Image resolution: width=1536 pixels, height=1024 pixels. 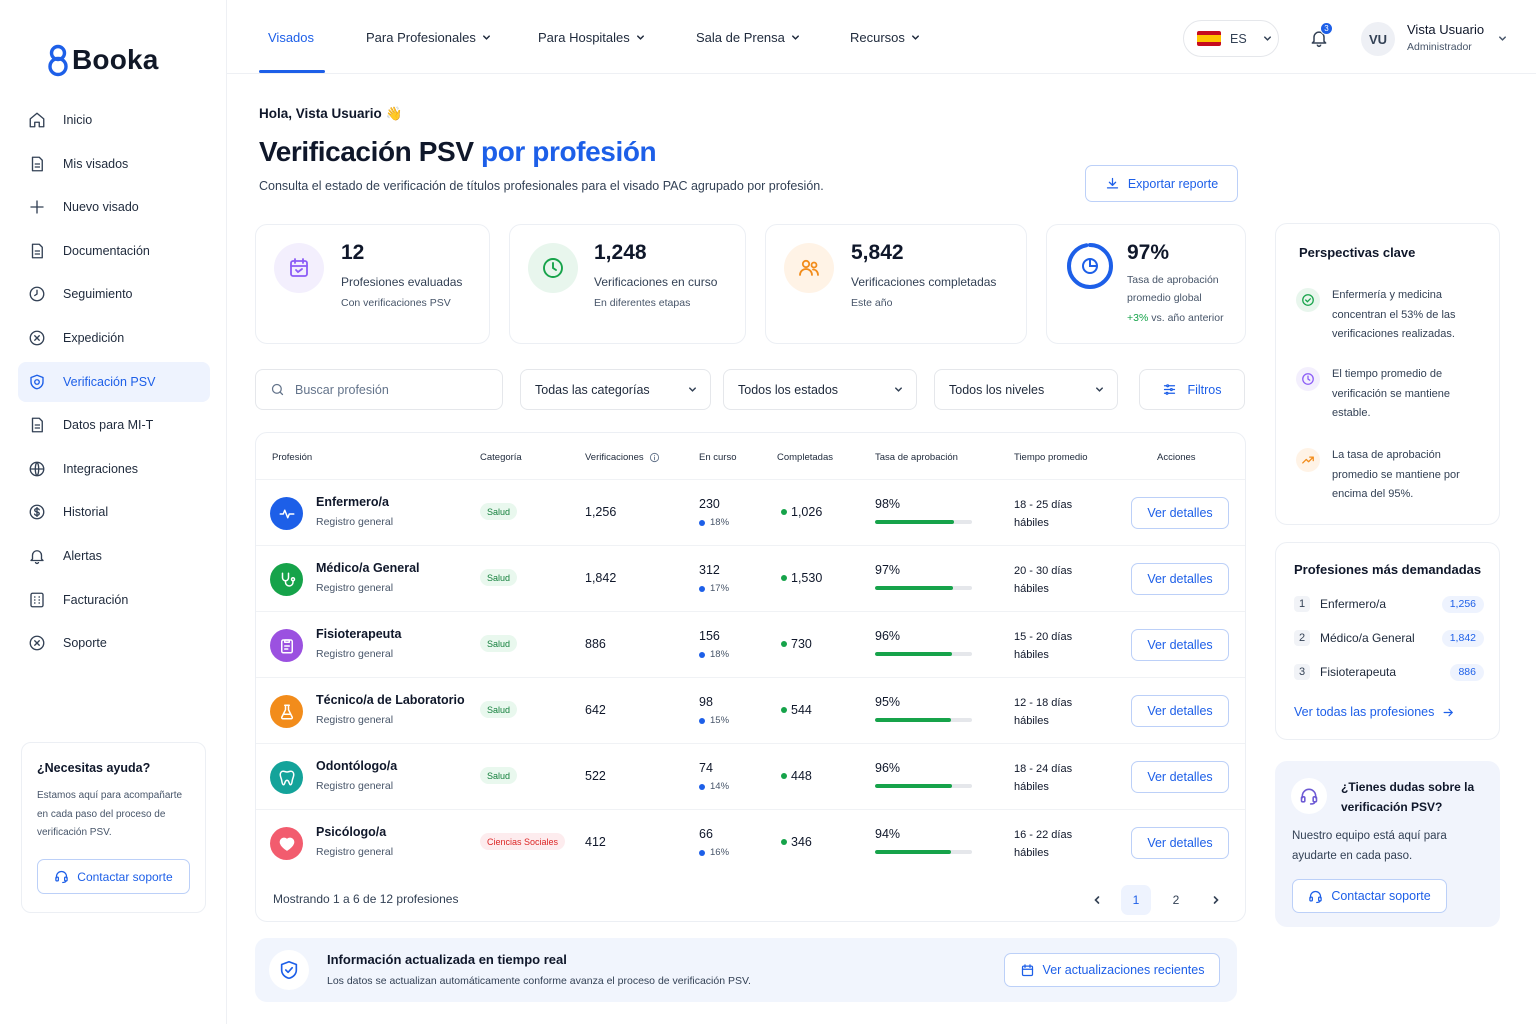 I want to click on sidebar-item-nuevo-visado: Nuevo visado, so click(x=114, y=207).